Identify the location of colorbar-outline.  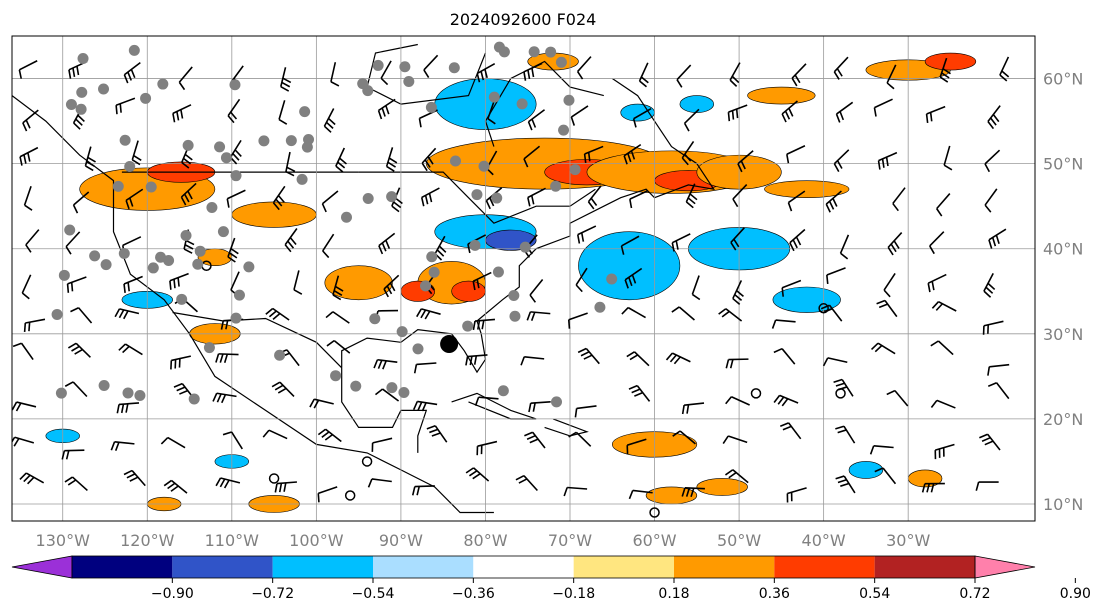
(523, 567).